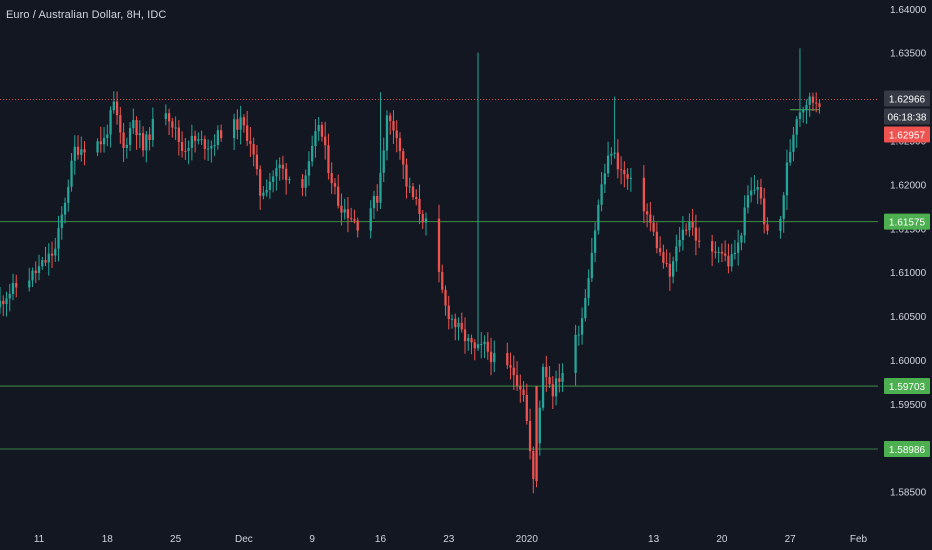  I want to click on x-tick-label: 20, so click(722, 539).